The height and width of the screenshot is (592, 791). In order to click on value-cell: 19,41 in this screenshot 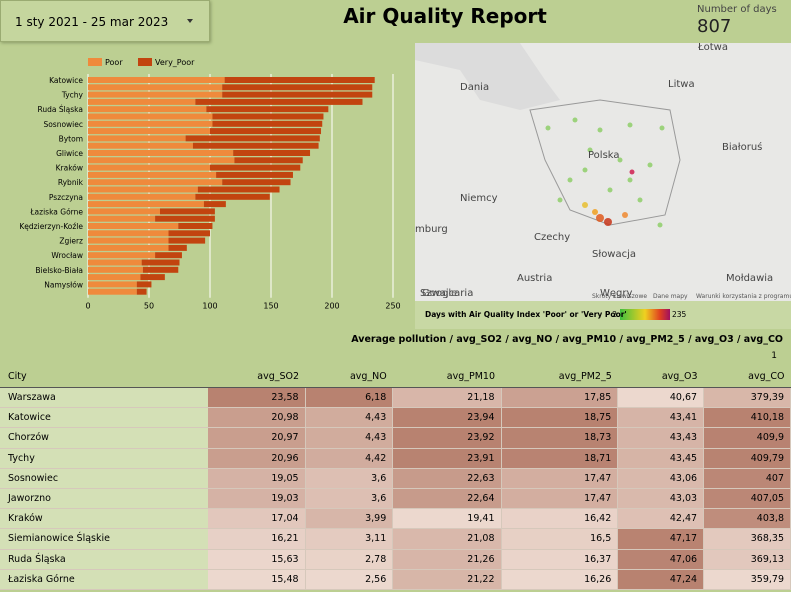, I will do `click(447, 519)`.